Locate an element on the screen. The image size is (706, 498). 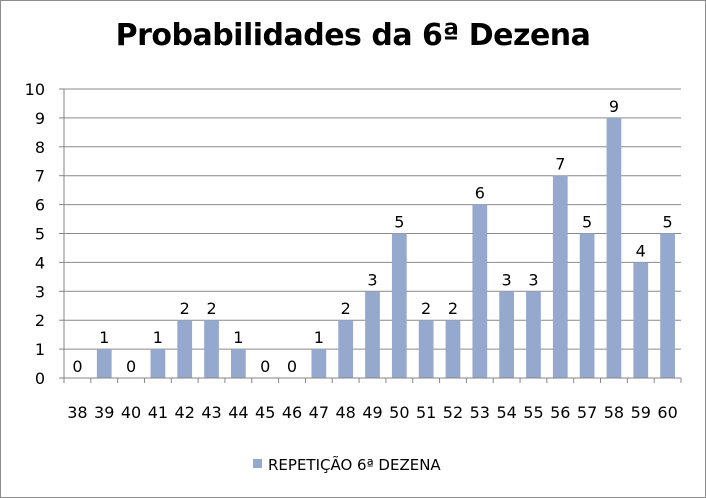
x-tick-label: 53 is located at coordinates (480, 412).